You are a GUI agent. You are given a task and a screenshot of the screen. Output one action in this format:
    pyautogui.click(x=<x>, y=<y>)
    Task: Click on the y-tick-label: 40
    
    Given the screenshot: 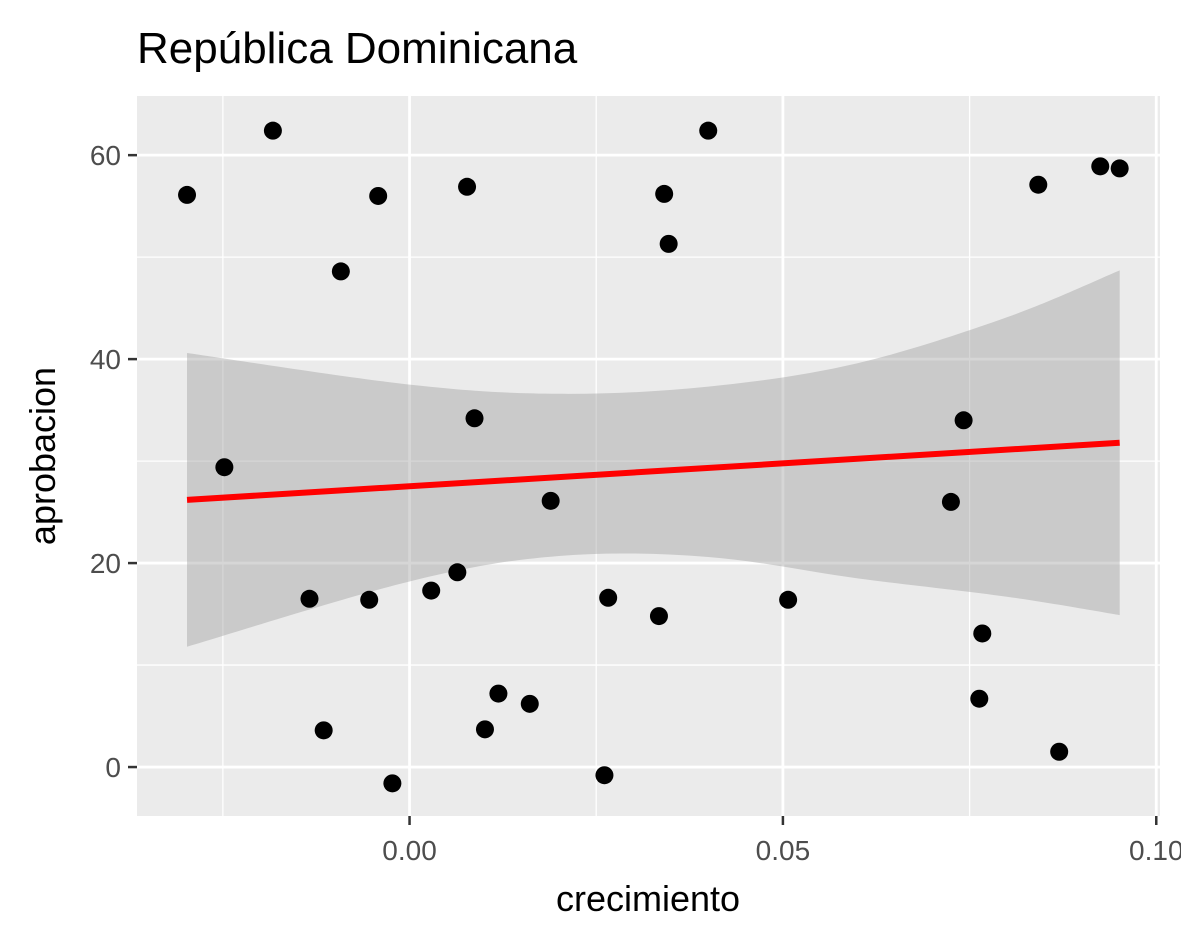 What is the action you would take?
    pyautogui.click(x=105, y=359)
    